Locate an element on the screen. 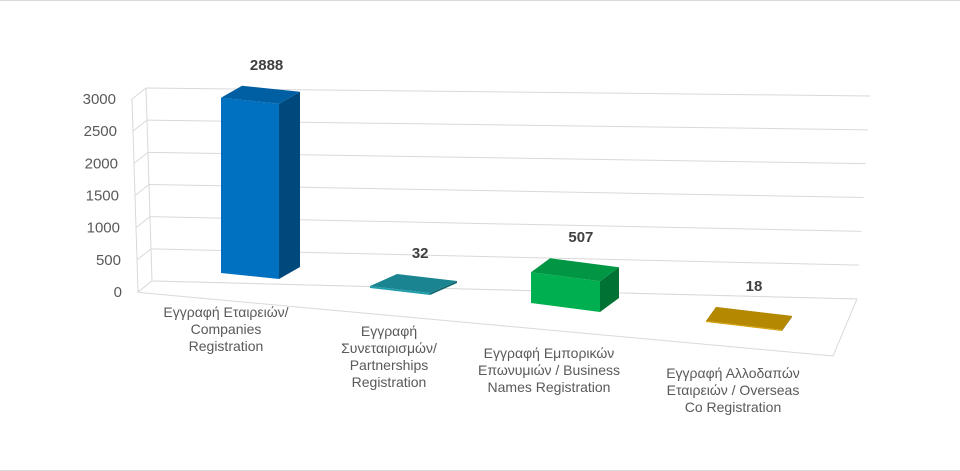  bar-3: 507 is located at coordinates (575, 270).